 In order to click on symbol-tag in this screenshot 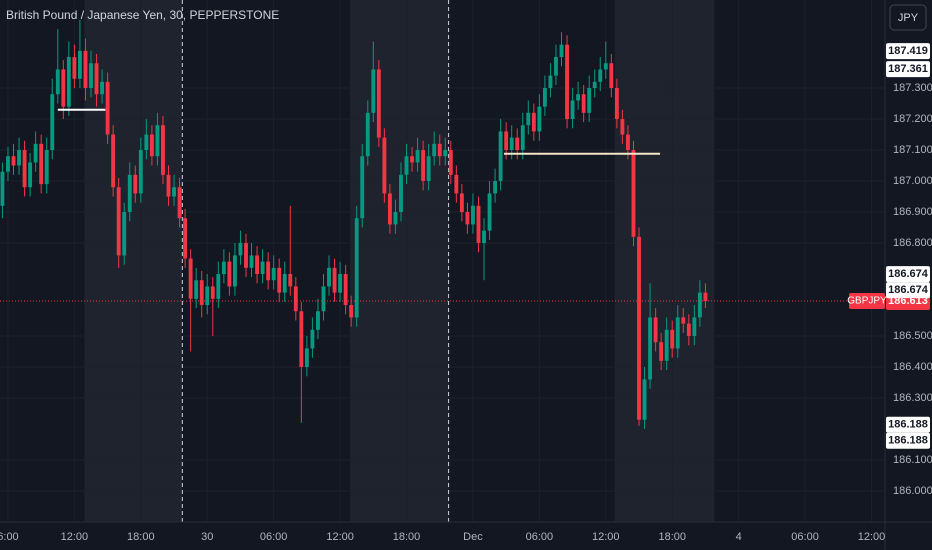, I will do `click(867, 300)`.